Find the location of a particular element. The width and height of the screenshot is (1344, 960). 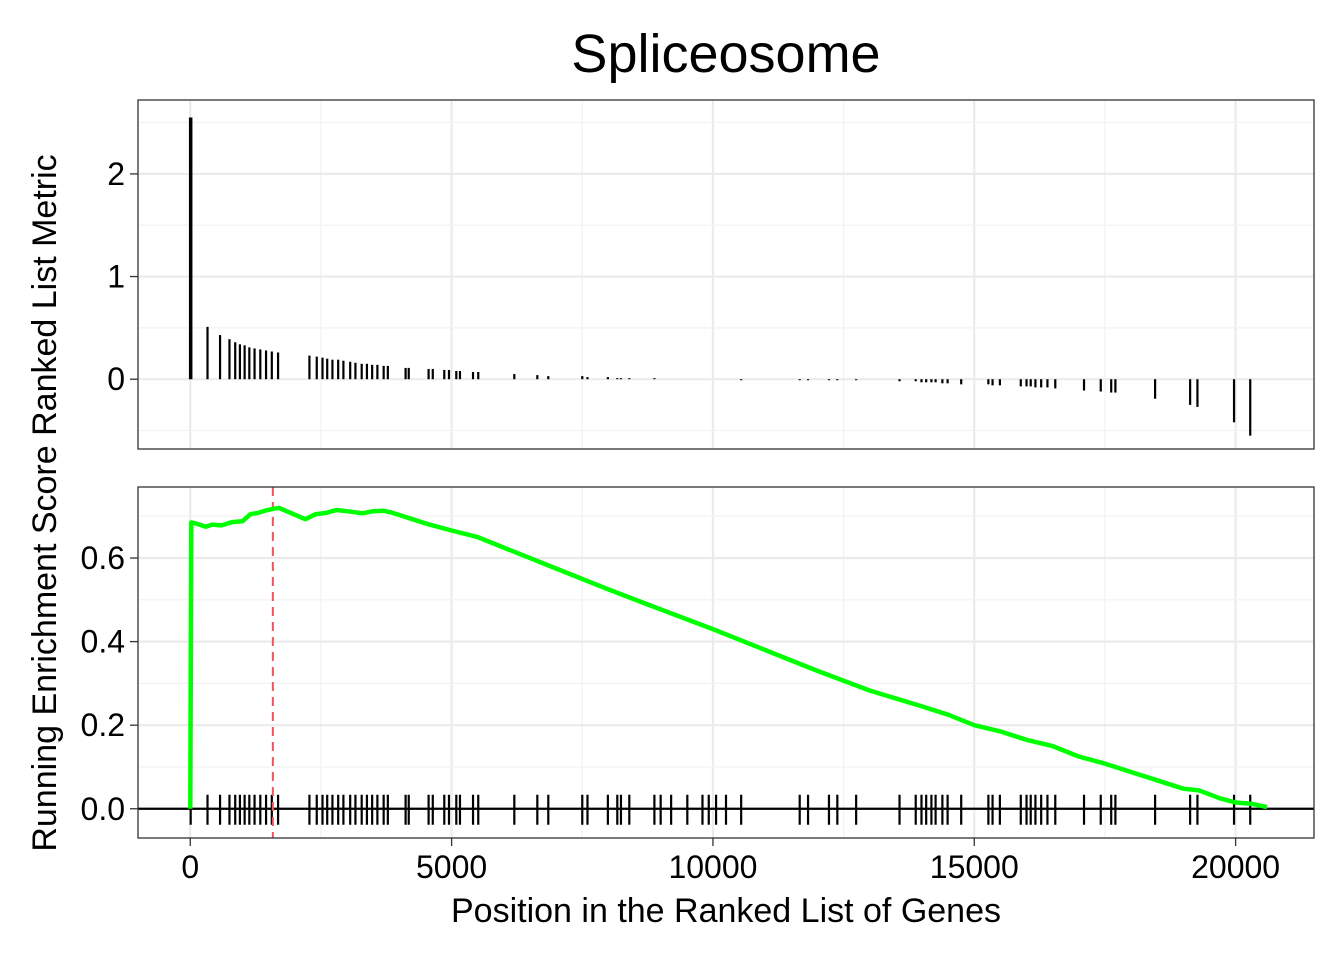

x-axis-ticks: 0 5000 10000 15000 20000 is located at coordinates (730, 861).